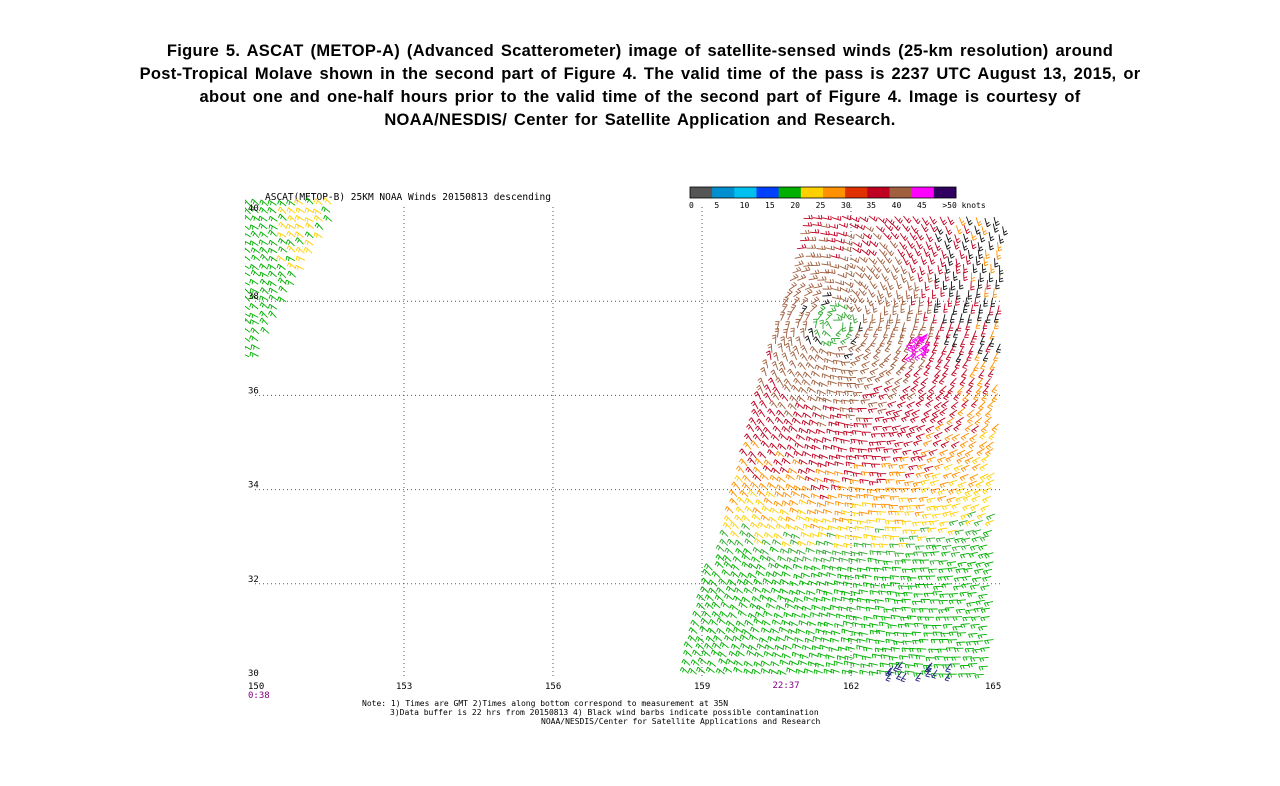 Image resolution: width=1280 pixels, height=786 pixels. I want to click on time-label: 22:37, so click(786, 686).